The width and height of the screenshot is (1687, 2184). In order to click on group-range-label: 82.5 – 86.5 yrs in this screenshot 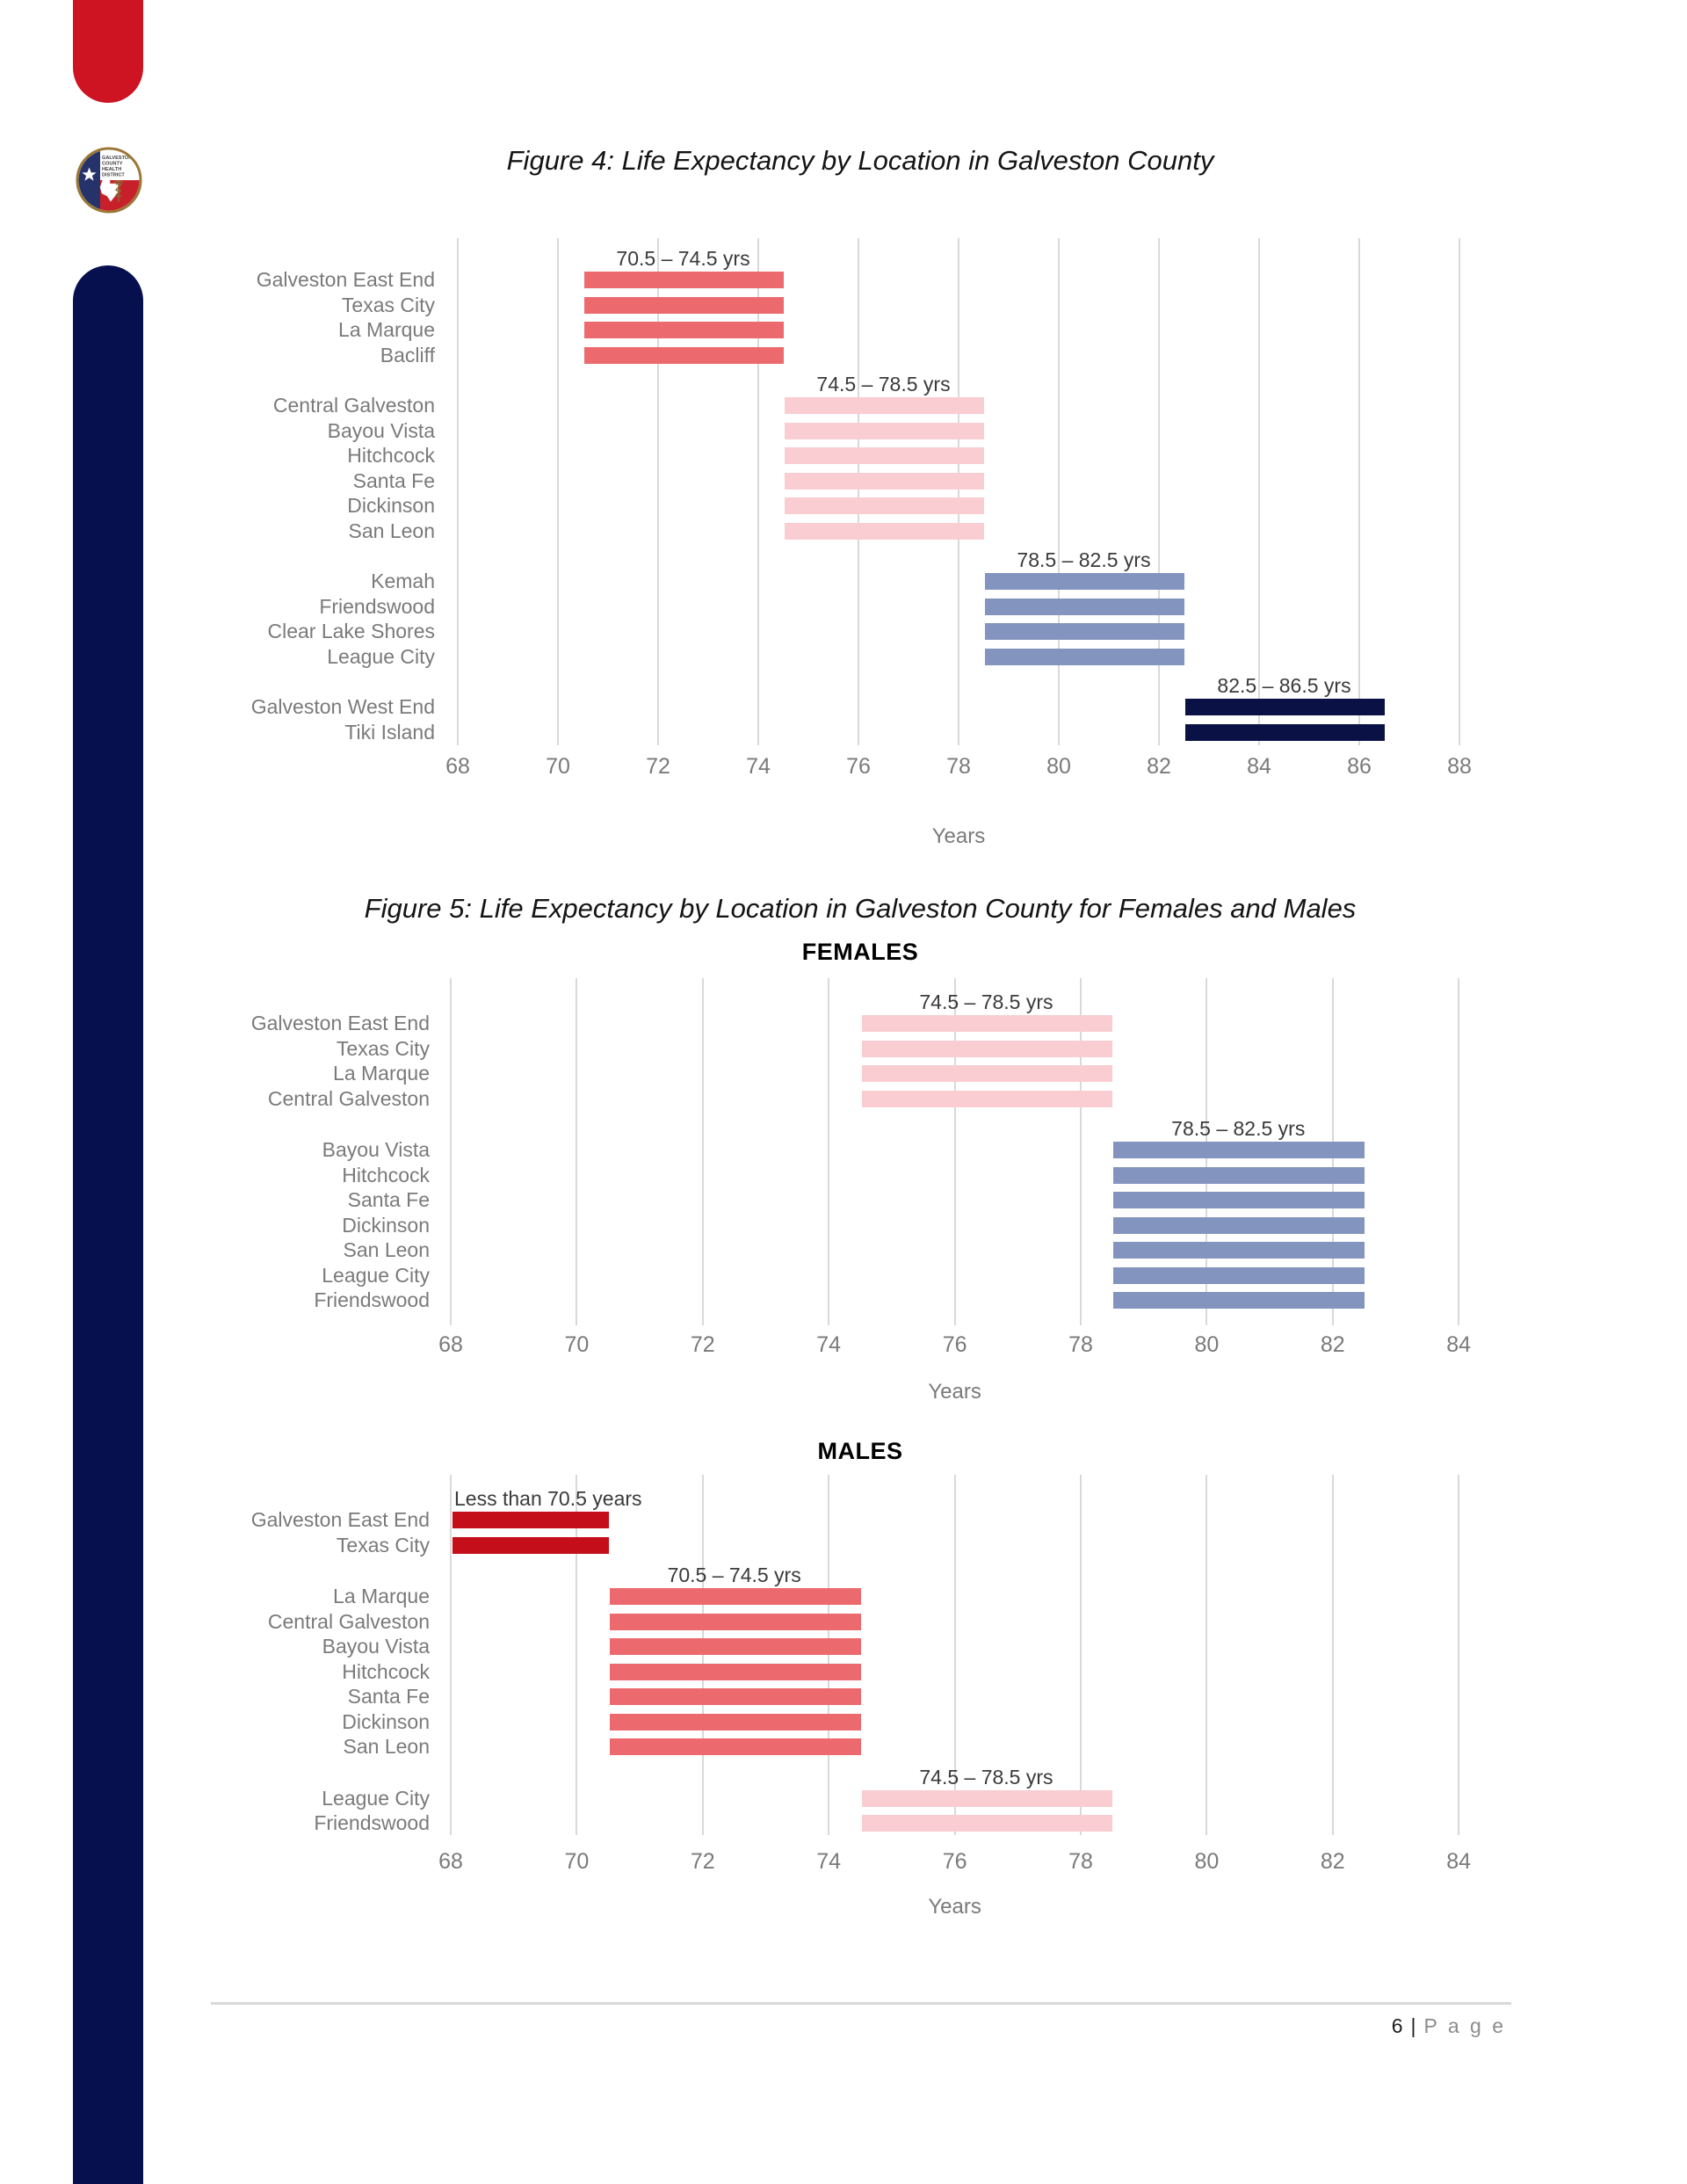, I will do `click(1284, 685)`.